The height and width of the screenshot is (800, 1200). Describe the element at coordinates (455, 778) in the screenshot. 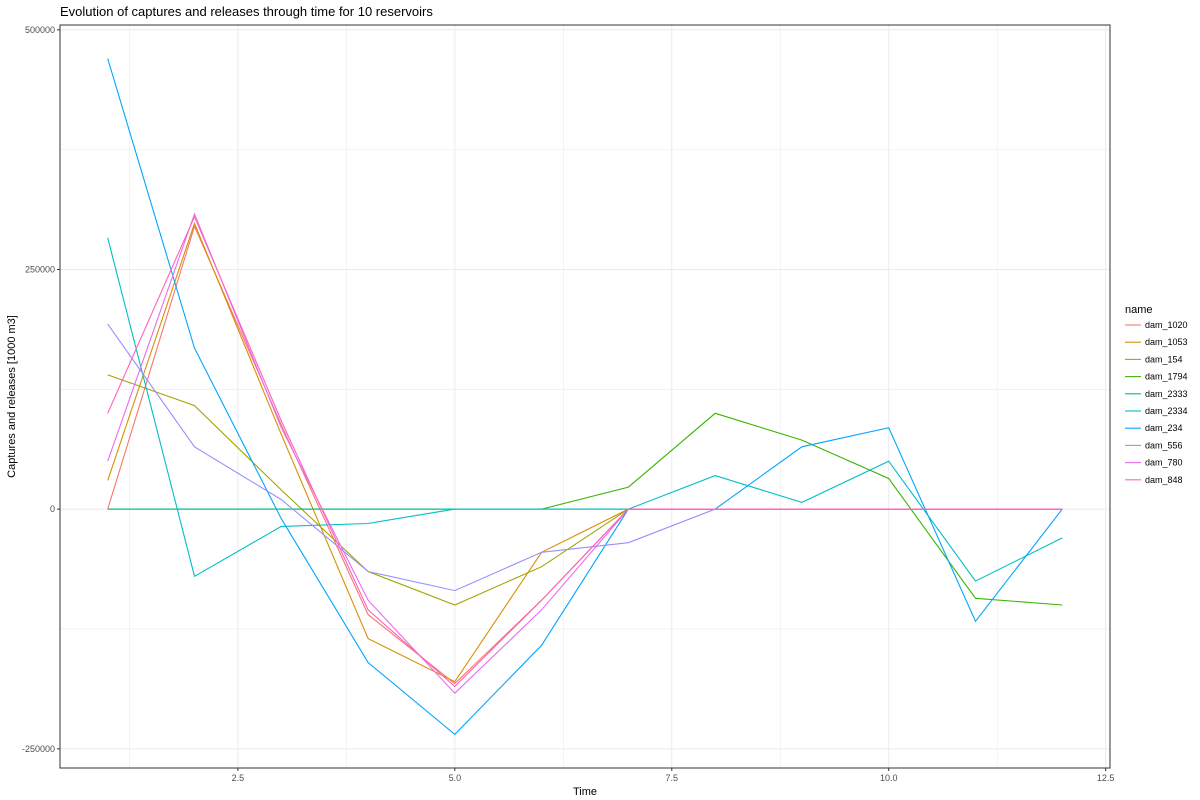

I see `x-tick-label: 5.0` at that location.